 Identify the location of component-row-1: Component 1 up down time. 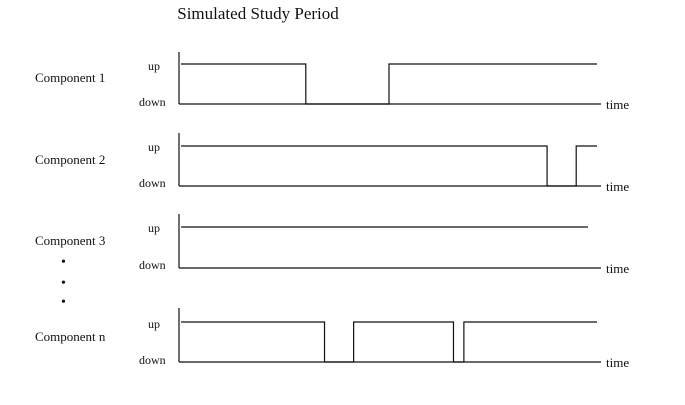
(332, 82).